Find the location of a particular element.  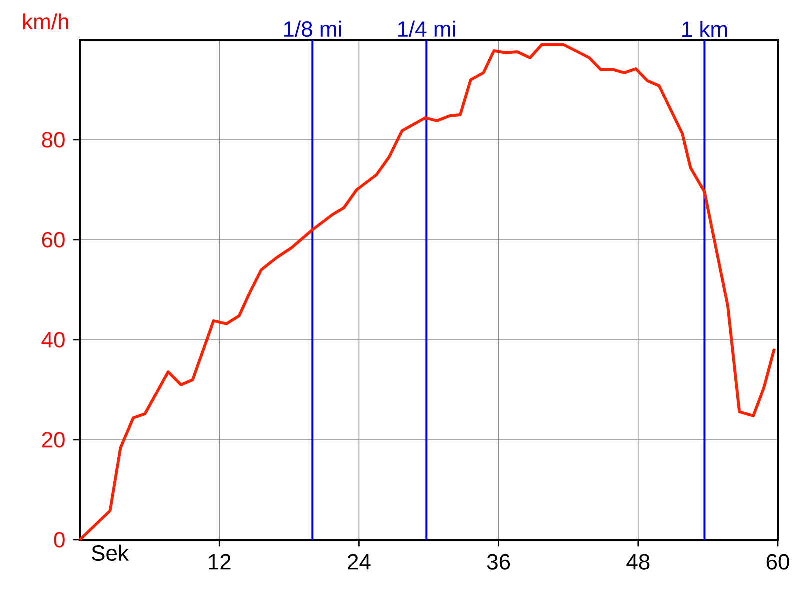

ref-line-label: 1 km is located at coordinates (705, 29).